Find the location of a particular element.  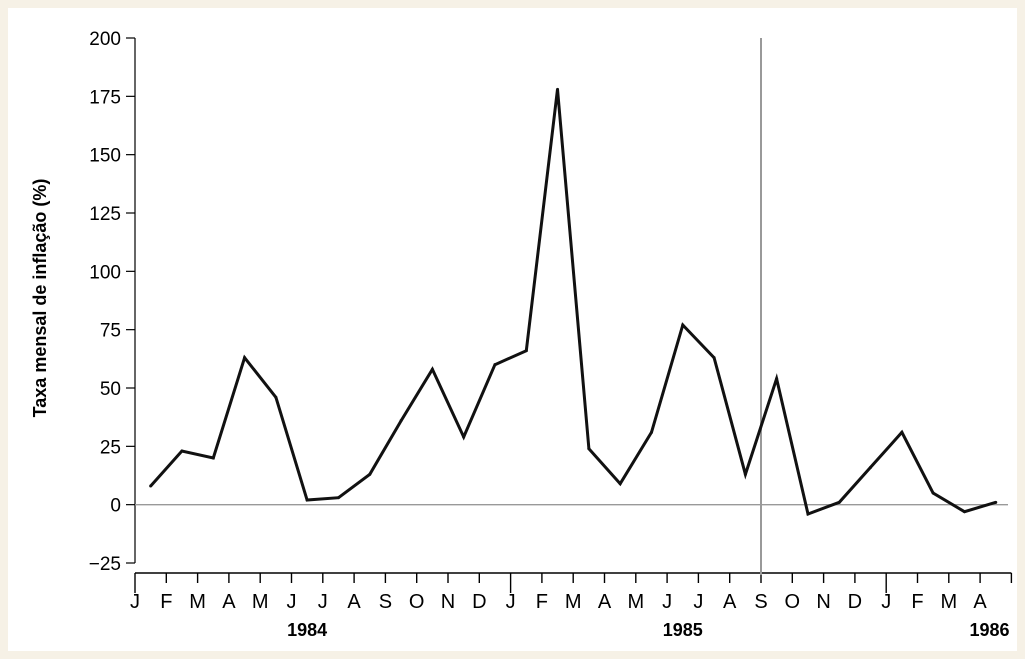

y-tick-label: 150 is located at coordinates (105, 156).